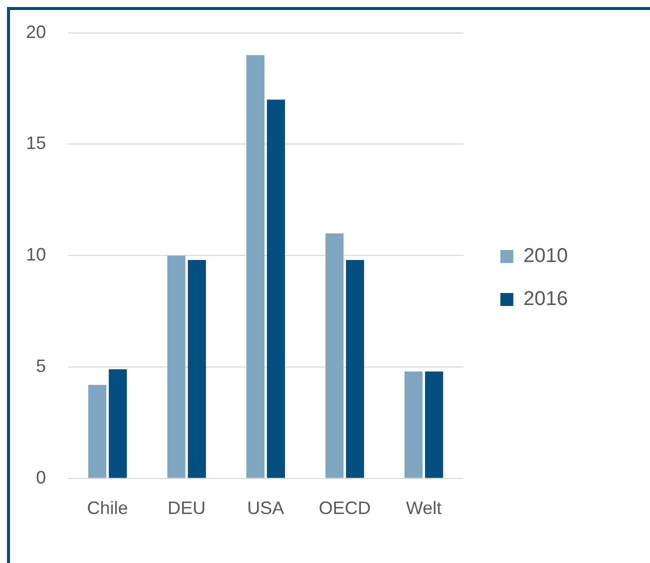  What do you see at coordinates (41, 366) in the screenshot?
I see `y-tick-label: 5` at bounding box center [41, 366].